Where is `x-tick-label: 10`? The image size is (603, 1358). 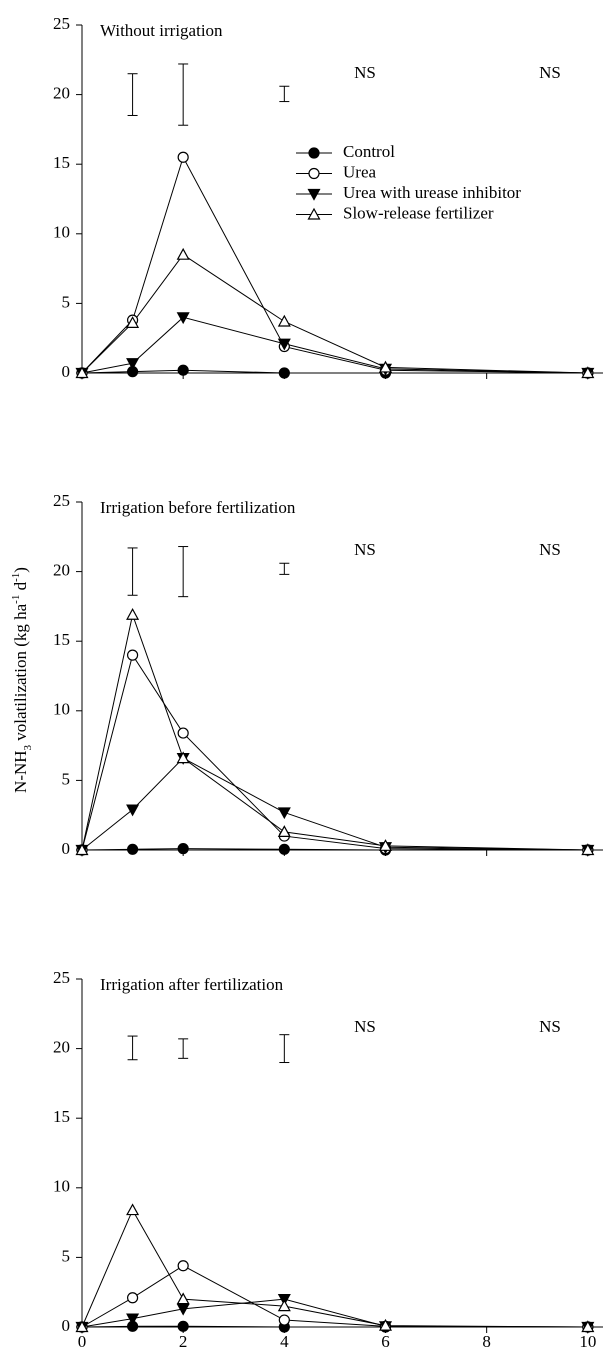 x-tick-label: 10 is located at coordinates (587, 1341).